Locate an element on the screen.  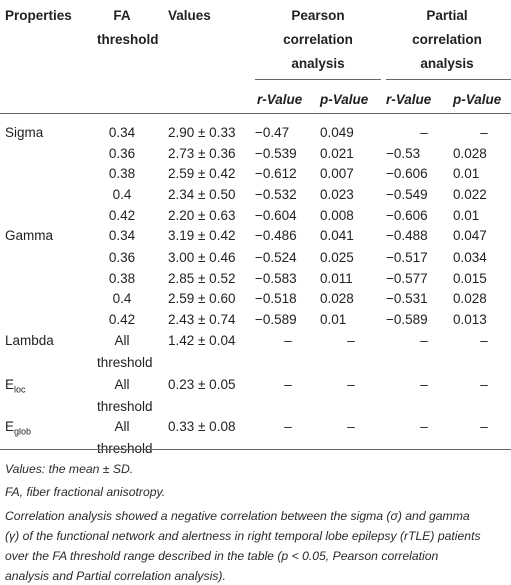
cell-qr: −0.531 is located at coordinates (407, 298).